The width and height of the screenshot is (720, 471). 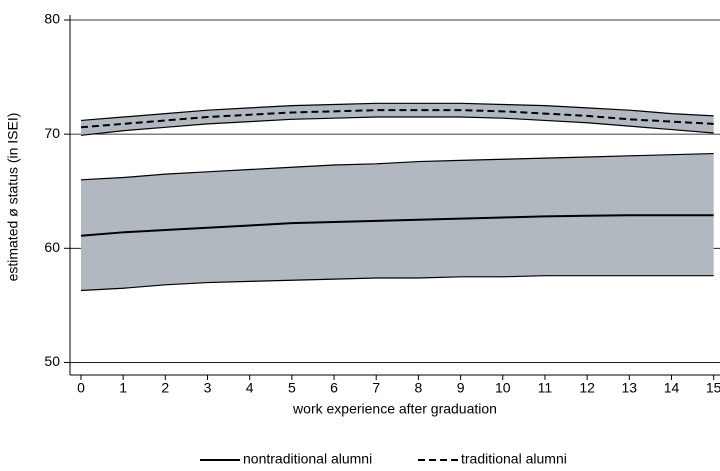 I want to click on x-tick-label: 9, so click(x=461, y=388).